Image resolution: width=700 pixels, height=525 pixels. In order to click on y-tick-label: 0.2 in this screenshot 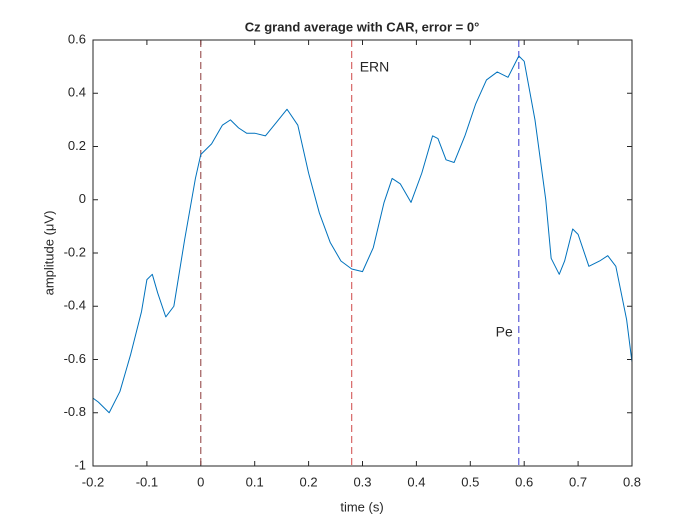, I will do `click(77, 145)`.